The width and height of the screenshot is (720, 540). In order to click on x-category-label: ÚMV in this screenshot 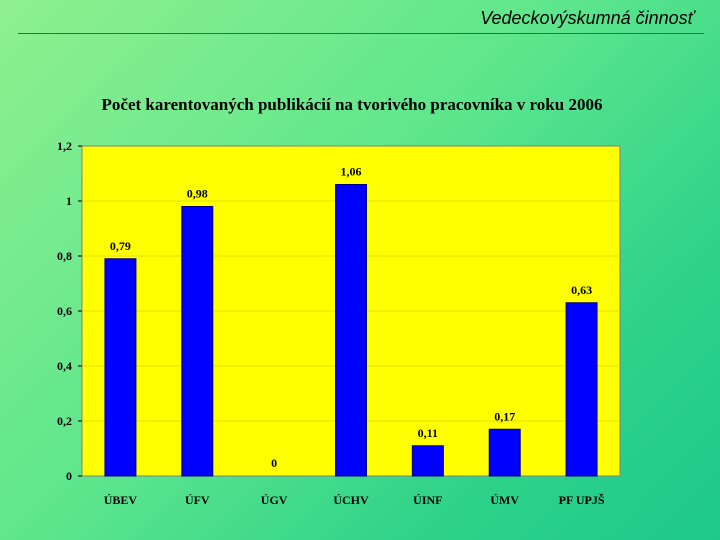, I will do `click(504, 500)`.